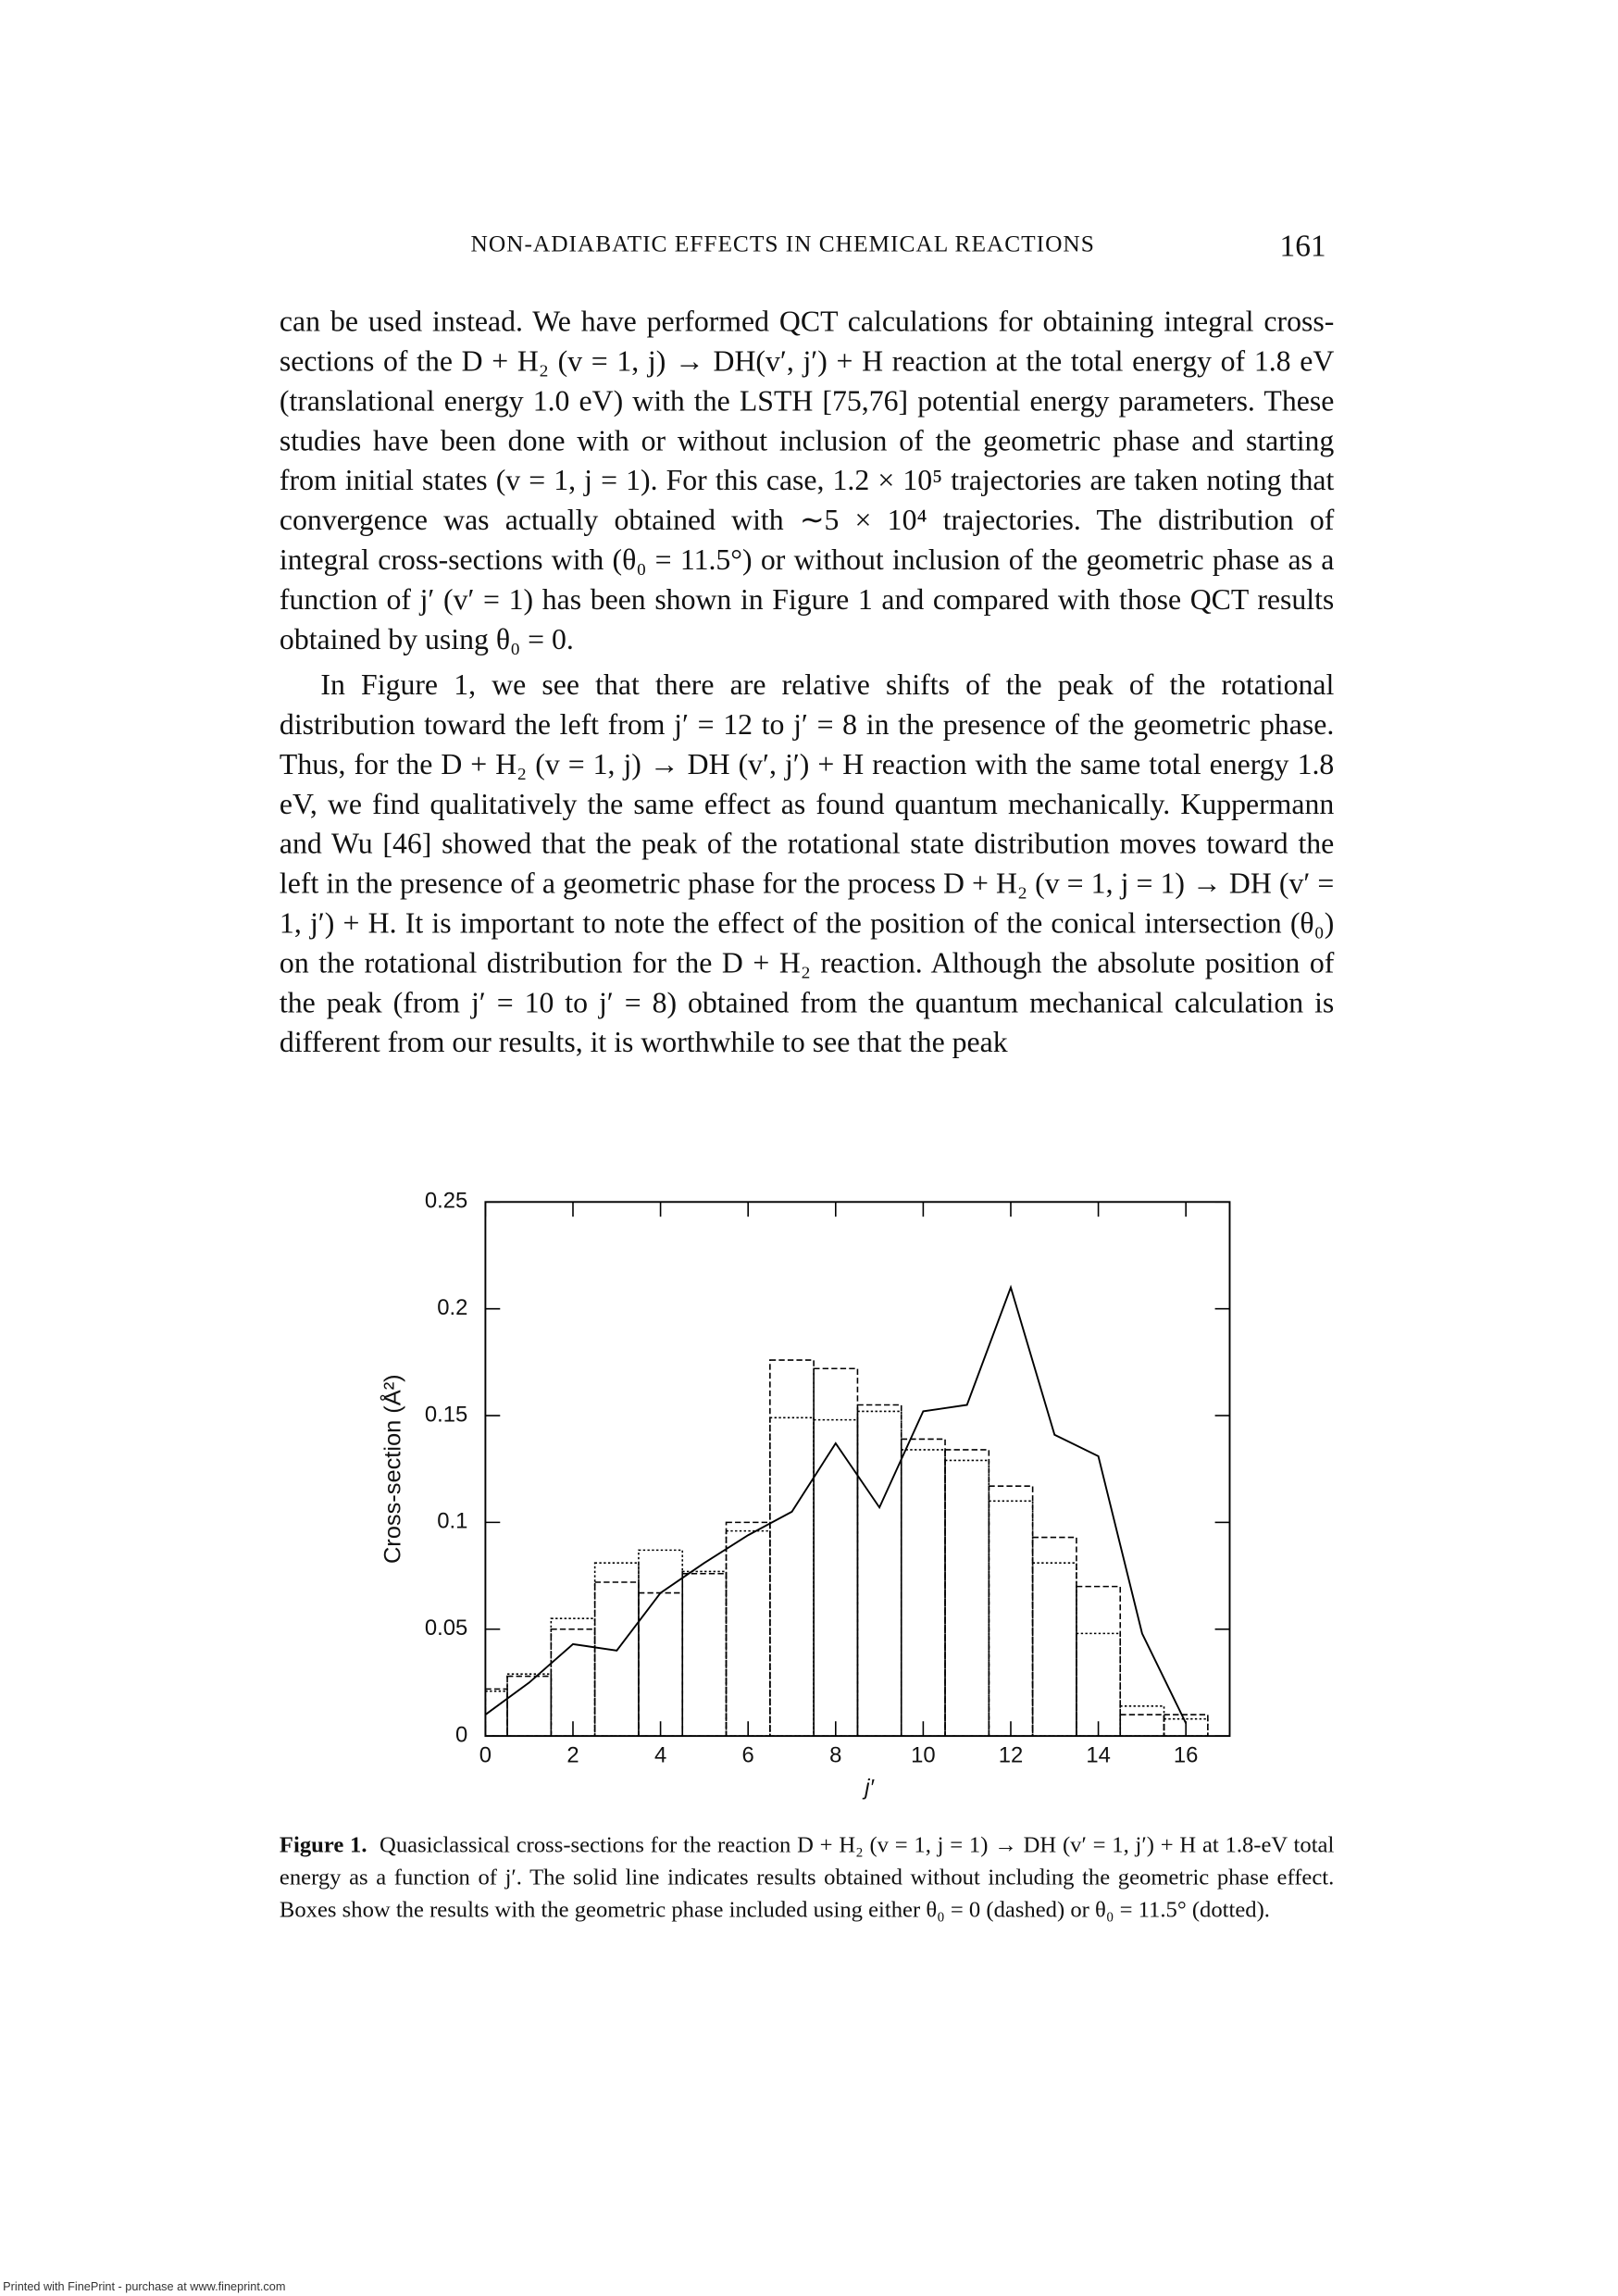  What do you see at coordinates (485, 1755) in the screenshot?
I see `x-tick-label: 0` at bounding box center [485, 1755].